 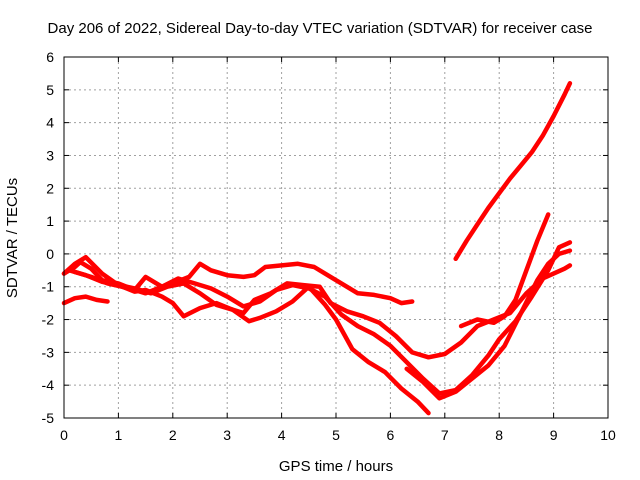 I want to click on x-axis-title: GPS time / hours, so click(x=336, y=466).